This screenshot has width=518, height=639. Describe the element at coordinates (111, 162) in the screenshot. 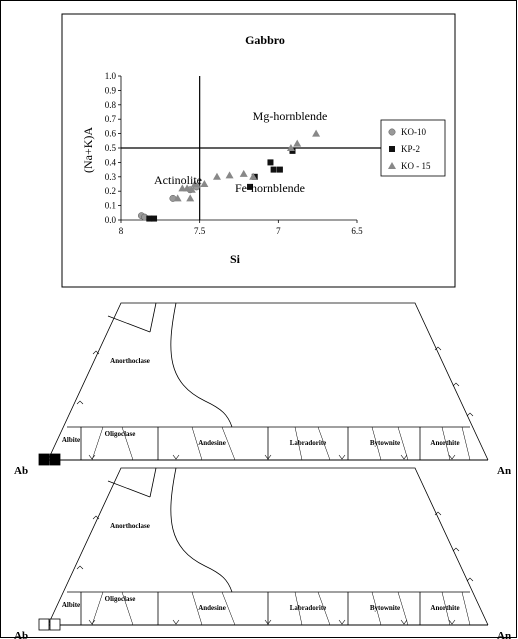

I see `y-tick-label: 0.4` at that location.